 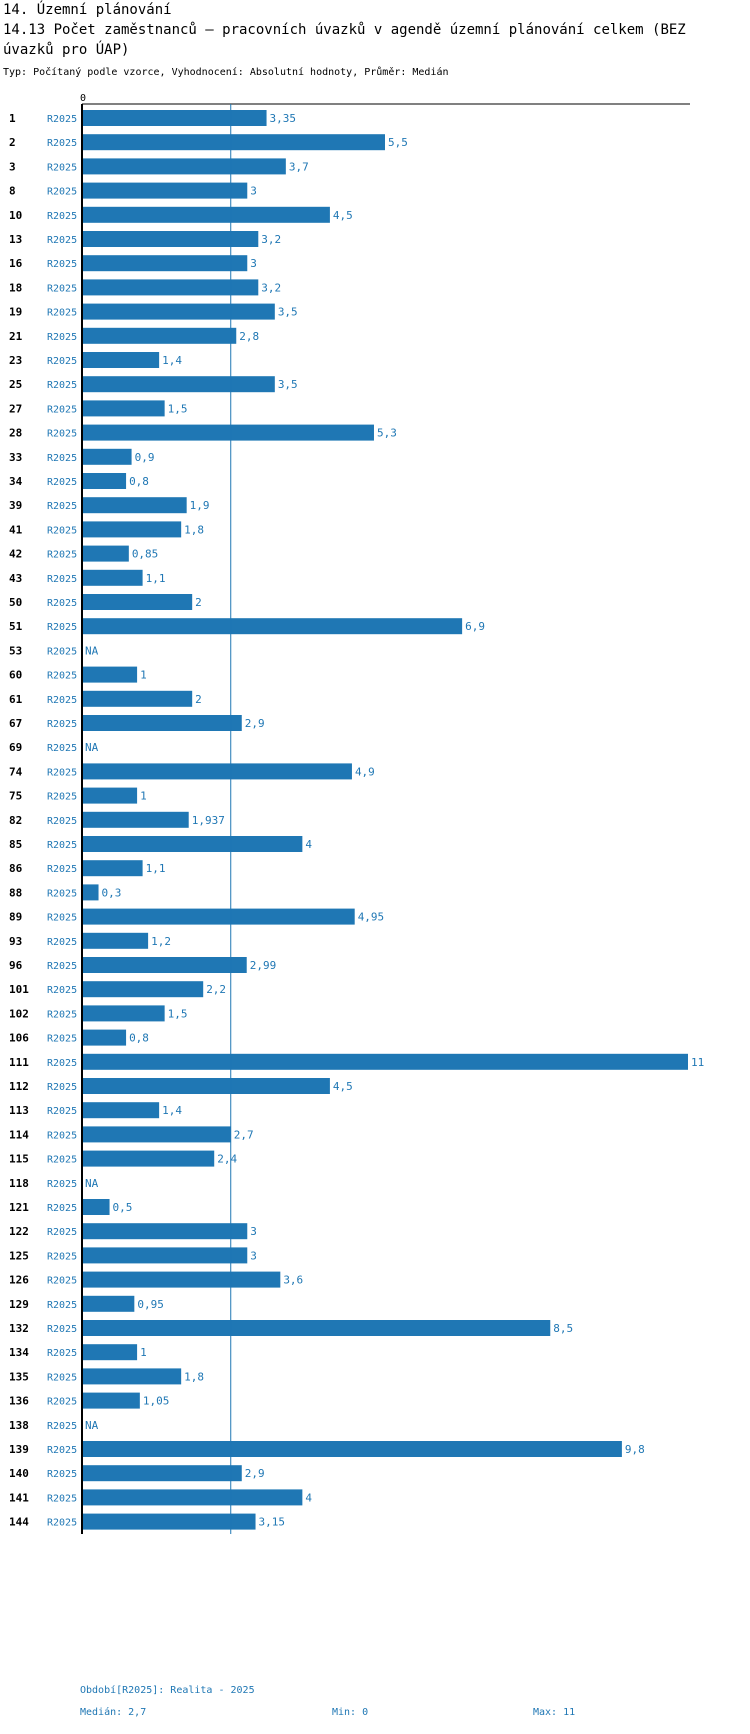 I want to click on footer-median: Medián: 2,7, so click(x=113, y=1712).